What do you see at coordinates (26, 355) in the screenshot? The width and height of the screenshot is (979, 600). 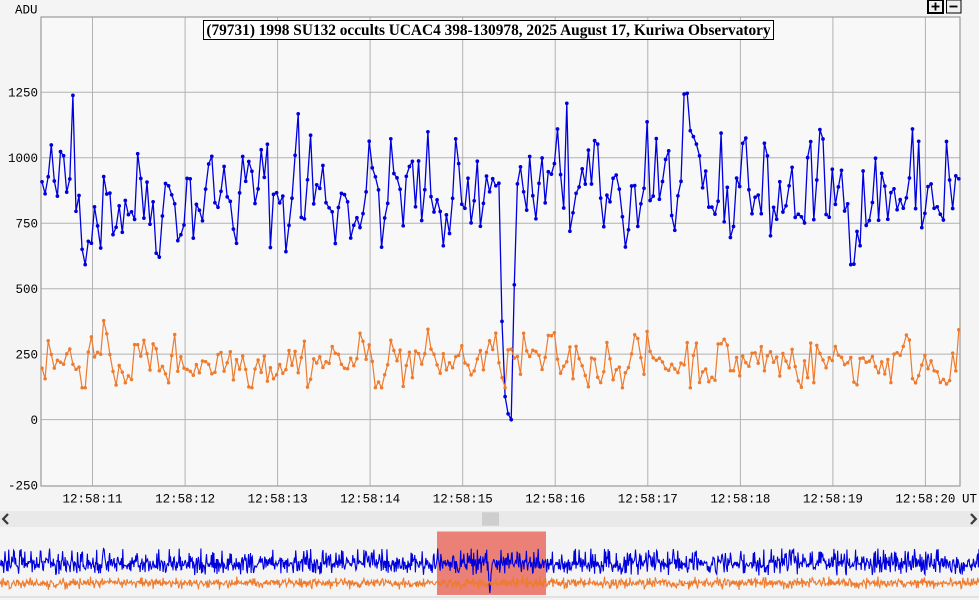 I see `svg-text: 250` at bounding box center [26, 355].